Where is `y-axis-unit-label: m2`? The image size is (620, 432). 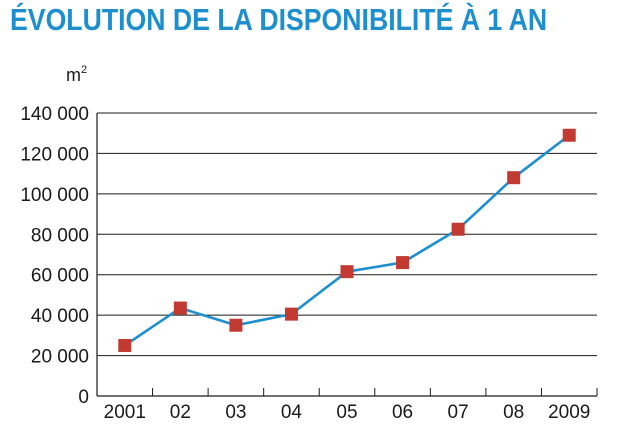
y-axis-unit-label: m2 is located at coordinates (76, 74).